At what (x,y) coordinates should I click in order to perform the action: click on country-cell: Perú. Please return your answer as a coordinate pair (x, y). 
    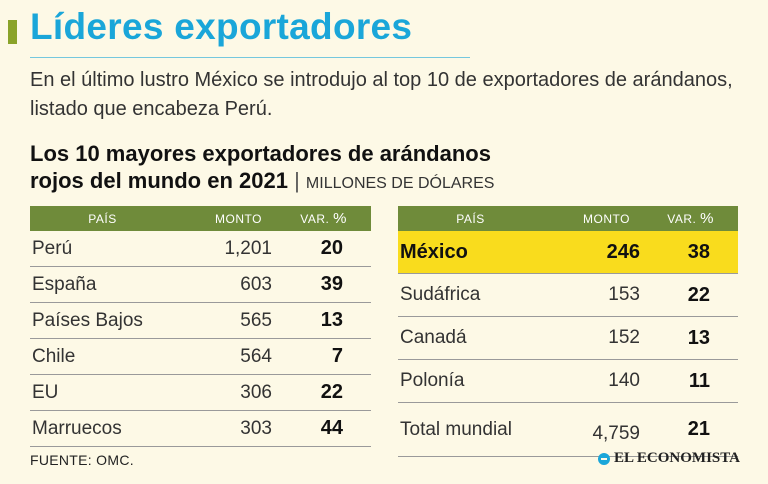
    Looking at the image, I should click on (102, 249).